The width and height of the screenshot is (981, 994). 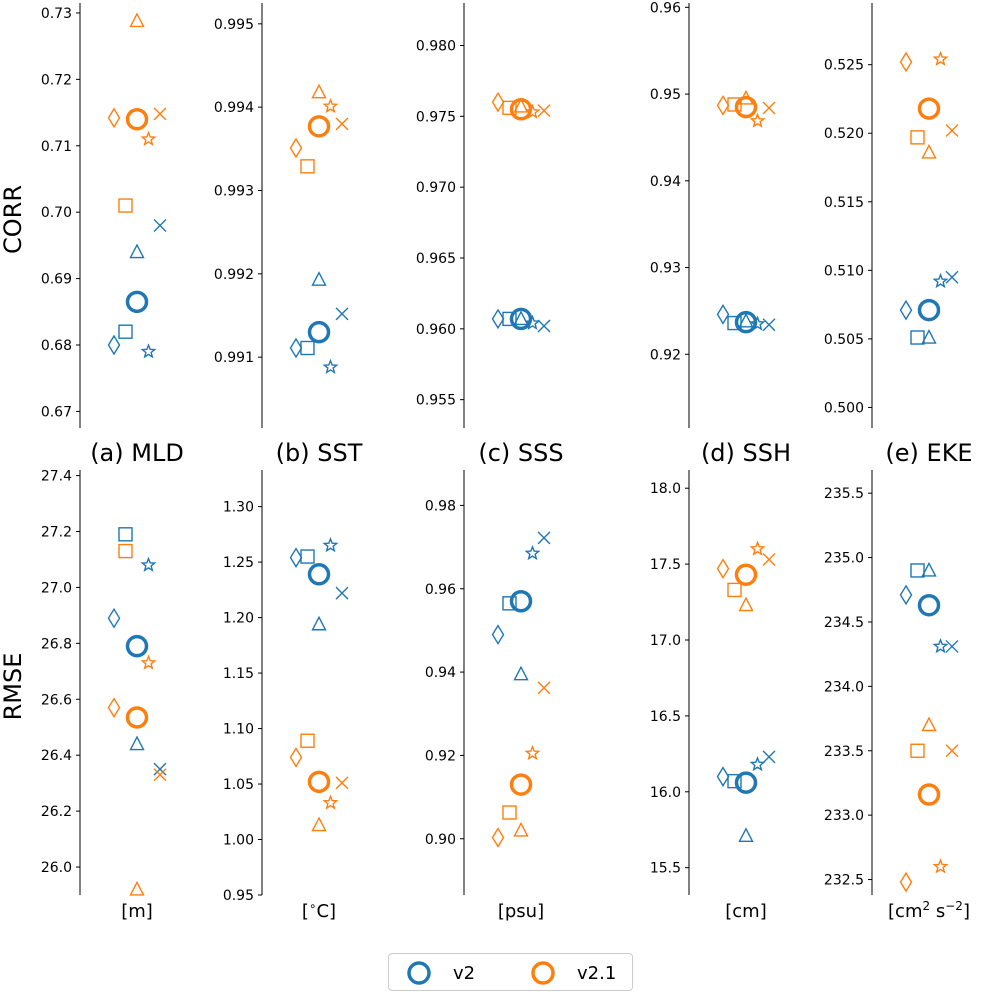 What do you see at coordinates (929, 336) in the screenshot?
I see `corr-eke-v2-triangle-point` at bounding box center [929, 336].